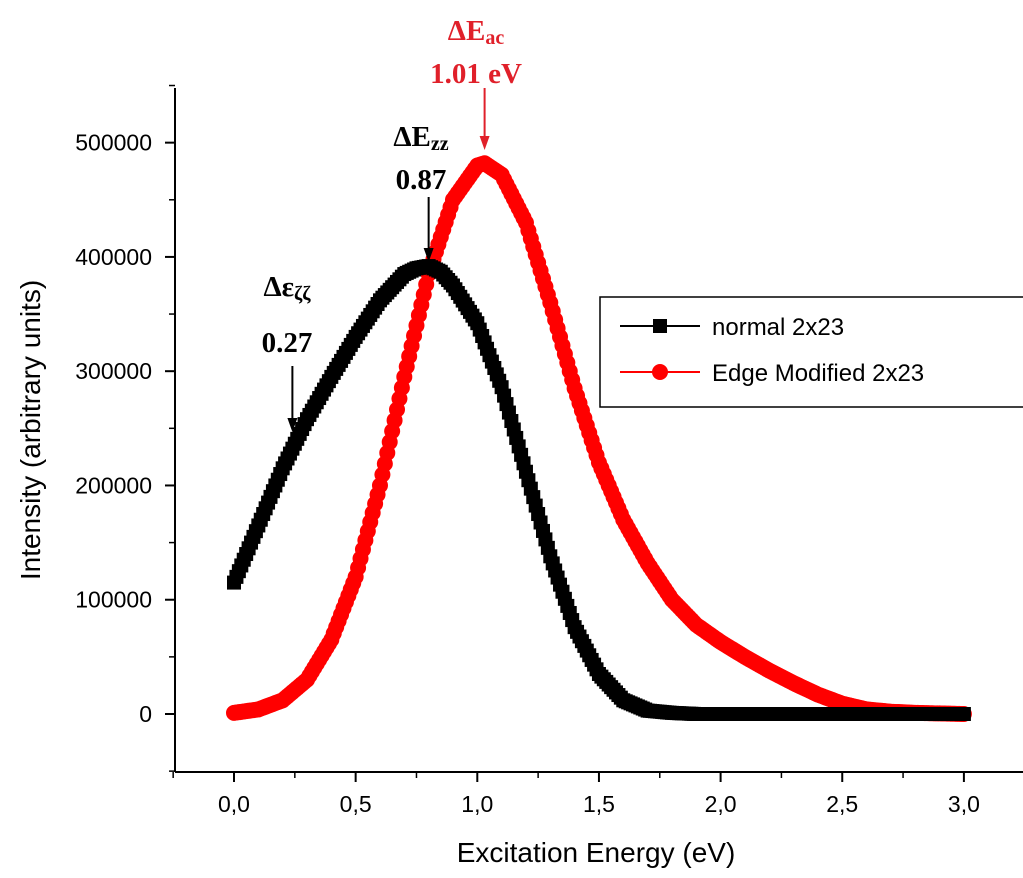 Image resolution: width=1023 pixels, height=878 pixels. I want to click on data-point, so click(963, 714).